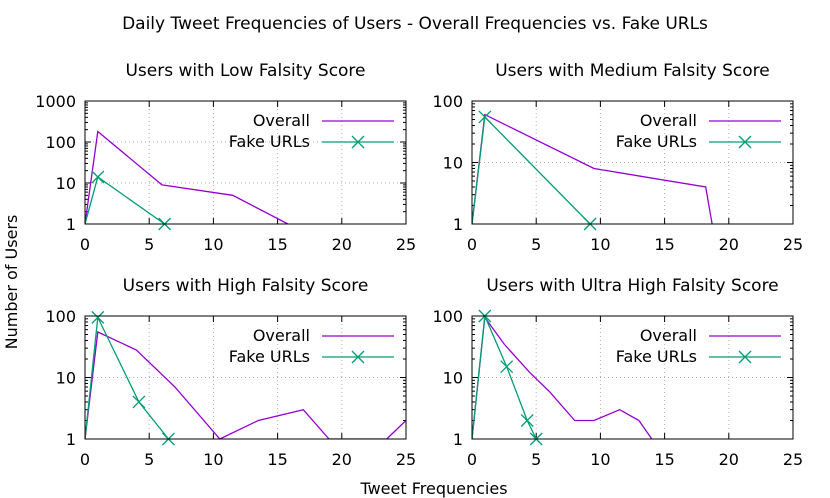 The image size is (830, 498). I want to click on x-axis-label: Tweet Frequencies, so click(433, 488).